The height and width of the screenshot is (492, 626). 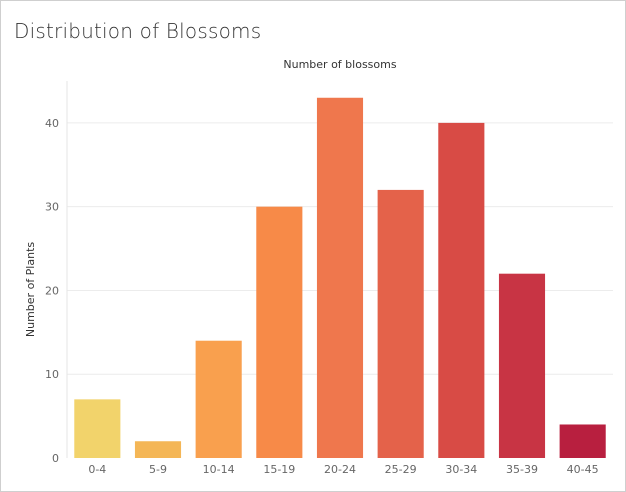 I want to click on y-tick-labels: 0 10 20 30 40, so click(x=52, y=291).